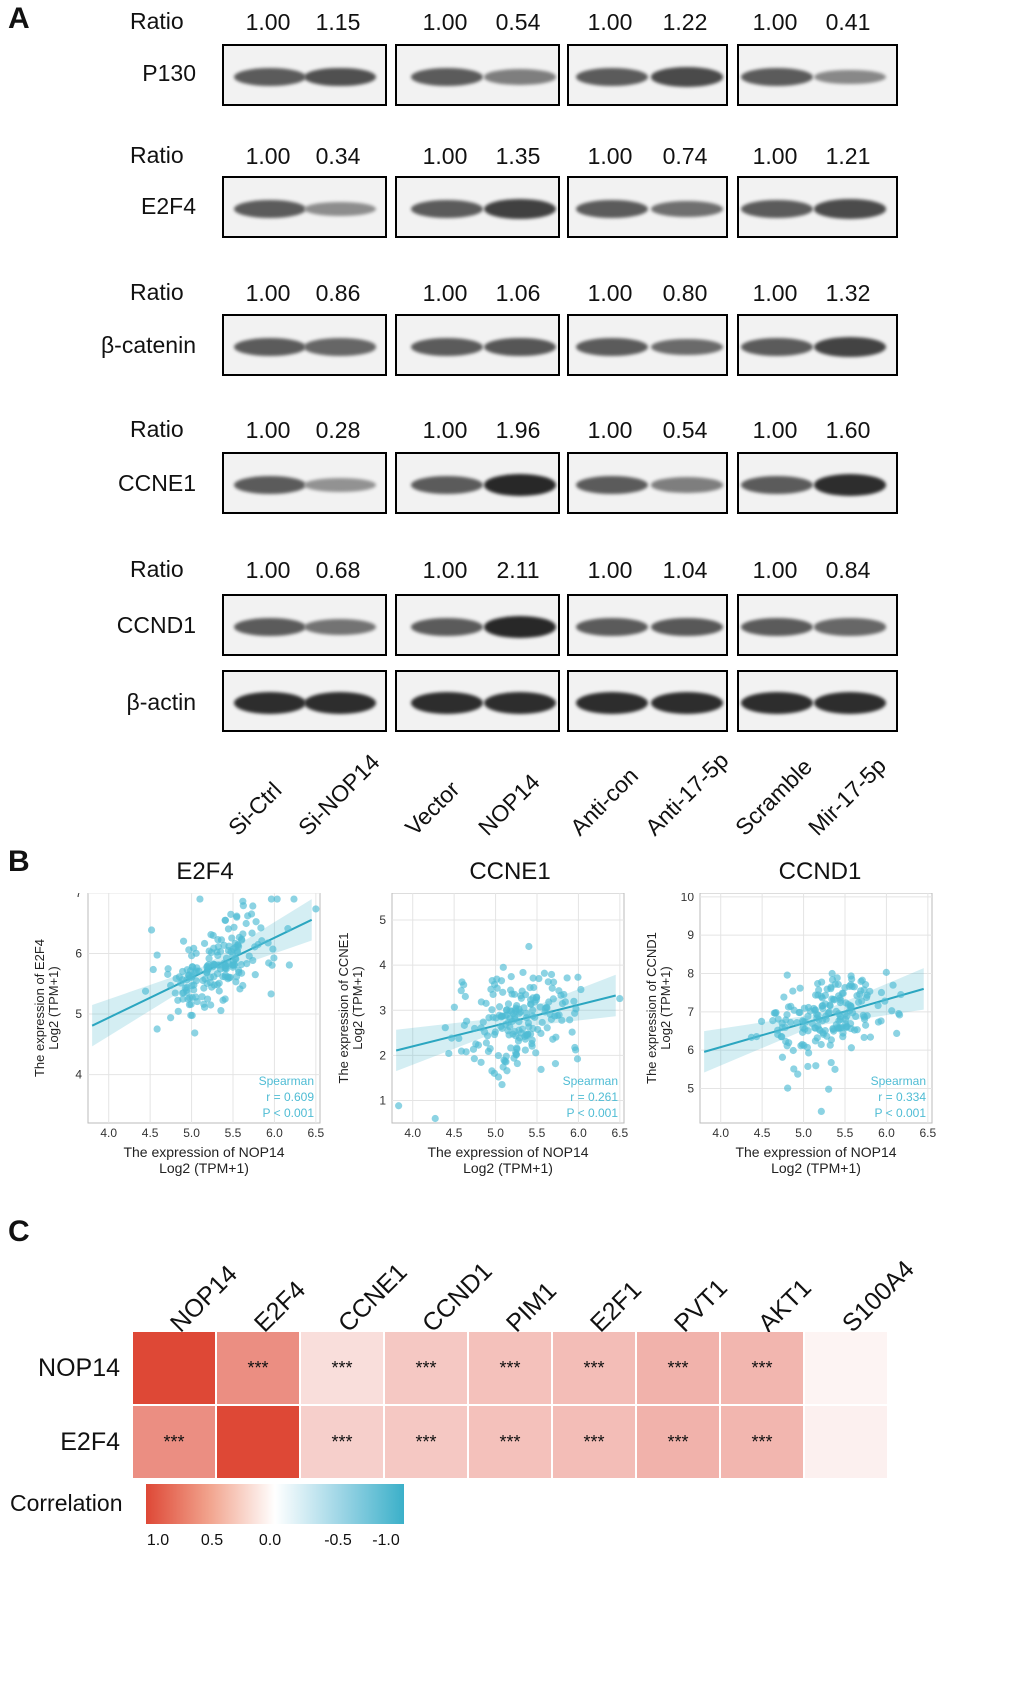 The image size is (1020, 1690). I want to click on ratio-value: 0.74, so click(685, 156).